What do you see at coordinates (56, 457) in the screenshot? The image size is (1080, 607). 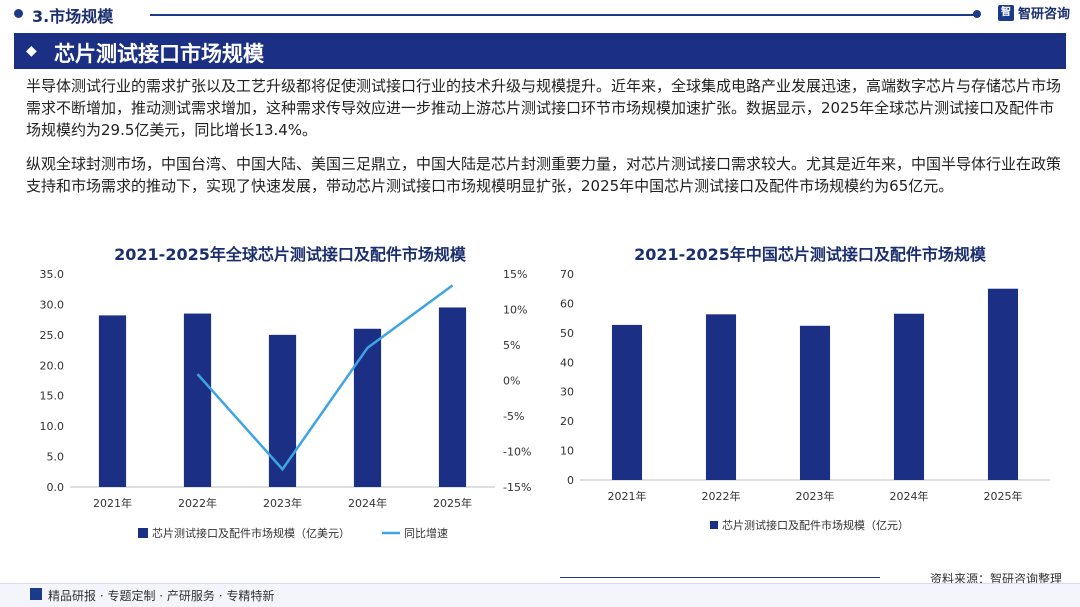 I see `y-tick-label: 5.0` at bounding box center [56, 457].